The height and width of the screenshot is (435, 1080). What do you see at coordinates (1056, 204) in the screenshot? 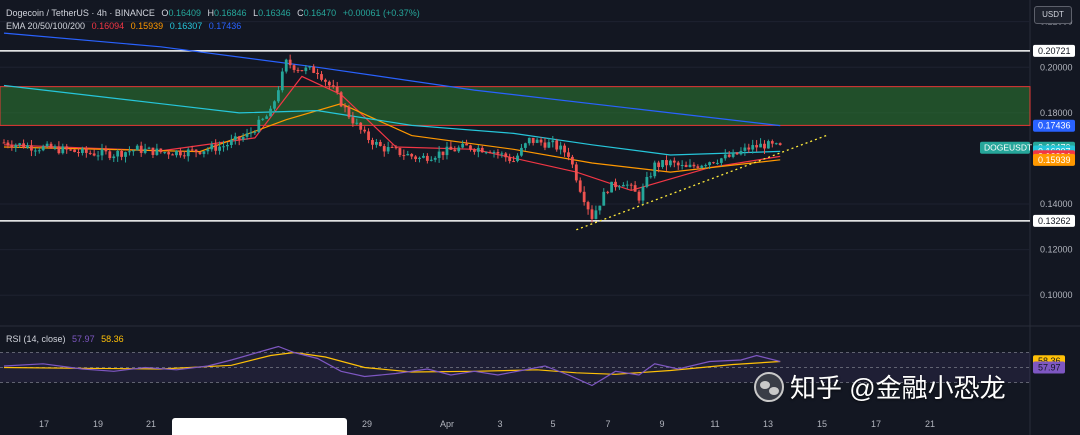
I see `price-tick-label: 0.14000` at bounding box center [1056, 204].